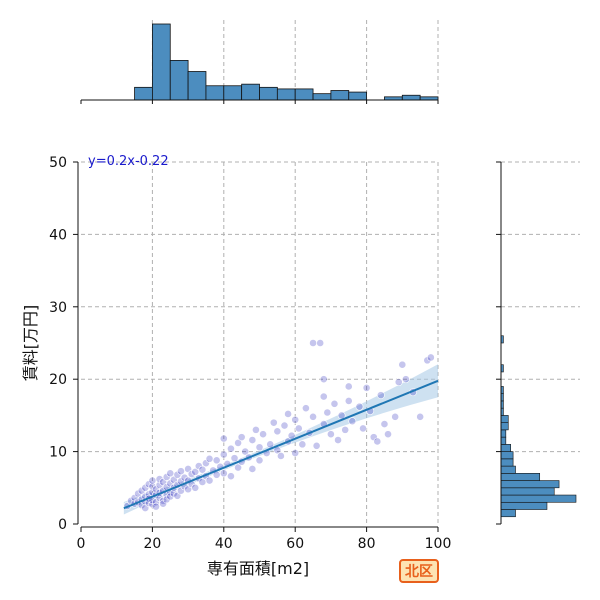 This screenshot has height=600, width=600. I want to click on y-tick-label: 40, so click(58, 235).